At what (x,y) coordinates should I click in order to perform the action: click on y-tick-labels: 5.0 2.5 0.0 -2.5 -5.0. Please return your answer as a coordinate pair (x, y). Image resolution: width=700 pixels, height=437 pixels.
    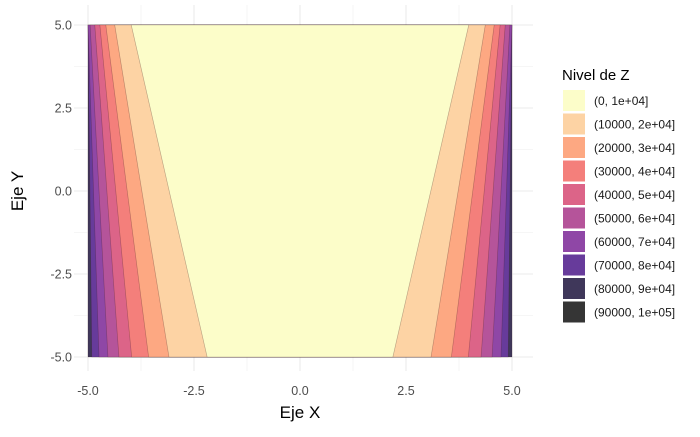
    Looking at the image, I should click on (61, 192).